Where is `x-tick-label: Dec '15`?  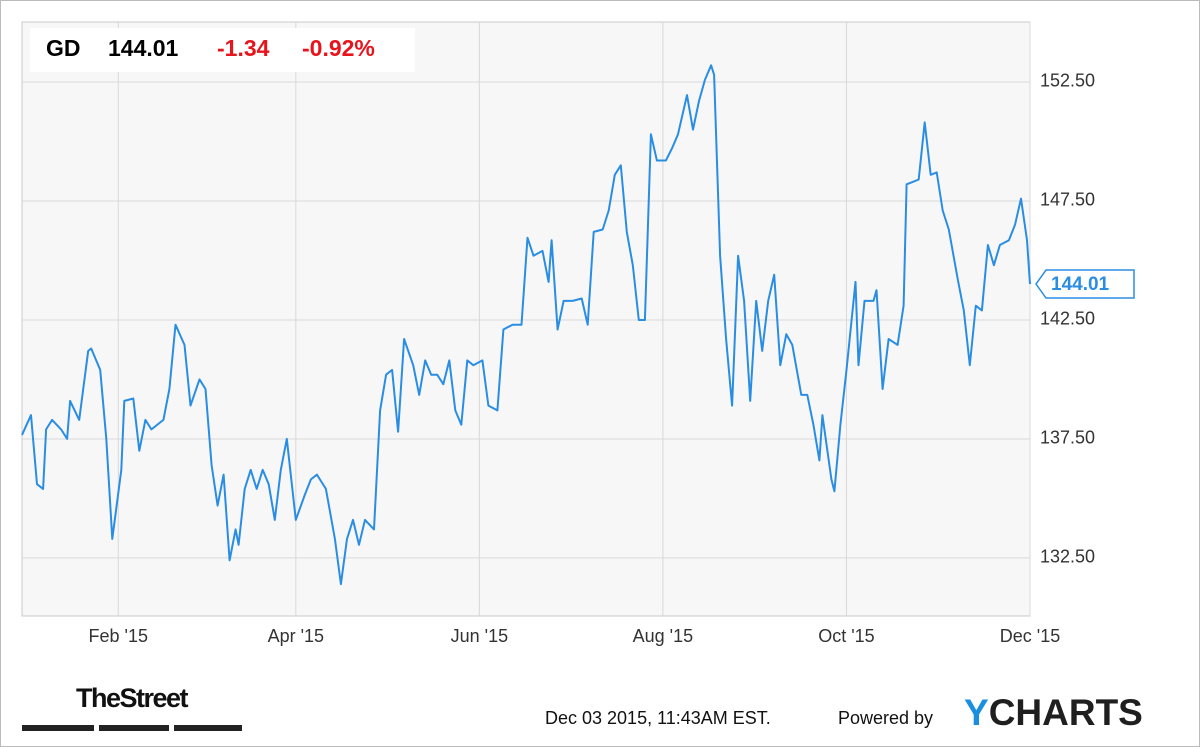 x-tick-label: Dec '15 is located at coordinates (1030, 636).